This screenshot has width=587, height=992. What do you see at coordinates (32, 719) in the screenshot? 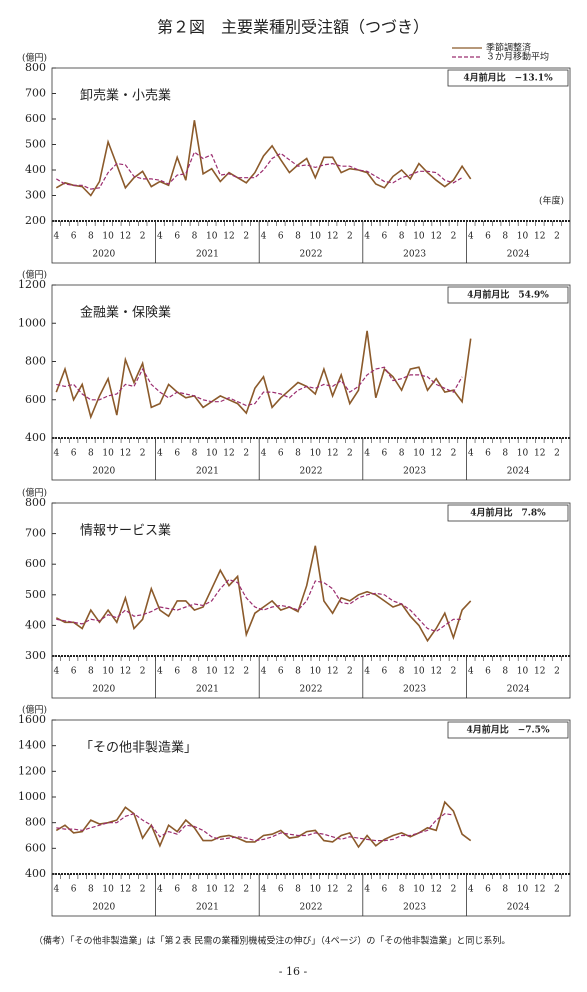
I see `y-tick-label: 1600` at bounding box center [32, 719].